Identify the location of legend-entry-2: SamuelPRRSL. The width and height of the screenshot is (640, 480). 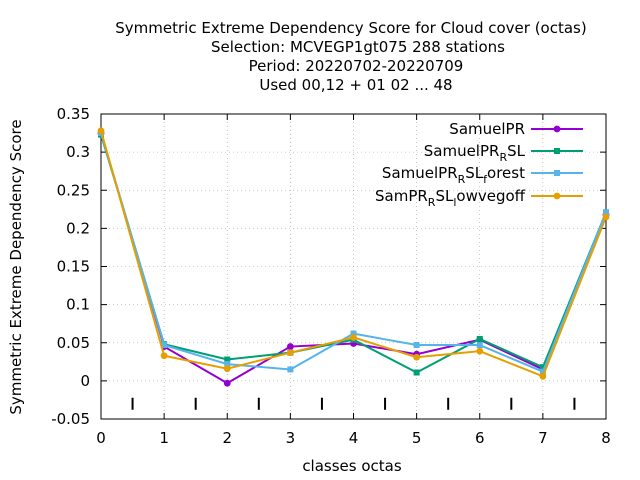
(503, 153).